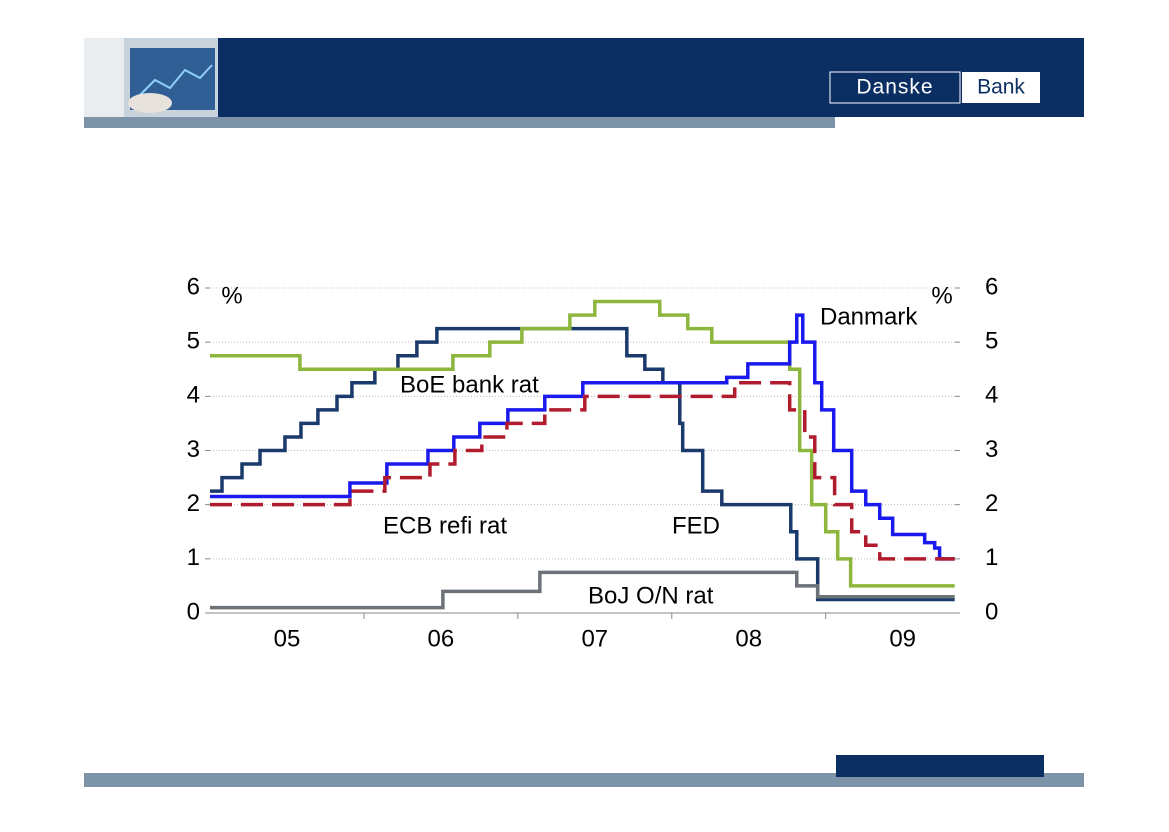 The image size is (1169, 832). What do you see at coordinates (459, 122) in the screenshot?
I see `header-stripe` at bounding box center [459, 122].